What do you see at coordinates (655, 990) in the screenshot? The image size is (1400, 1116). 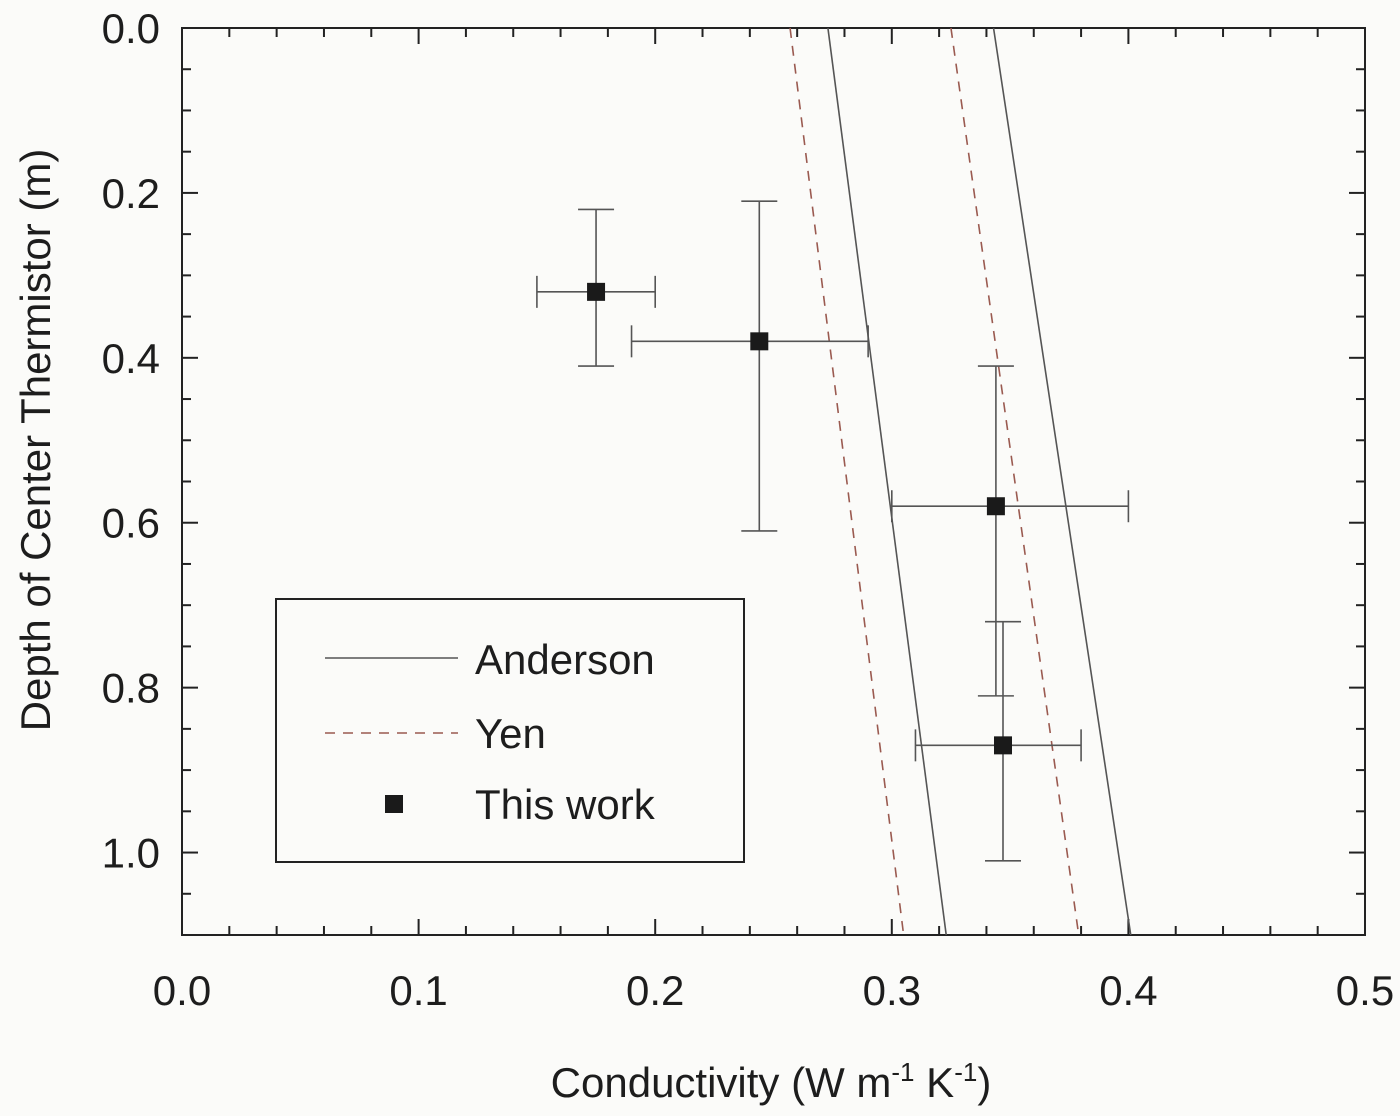 I see `x-tick-label: 0.2` at bounding box center [655, 990].